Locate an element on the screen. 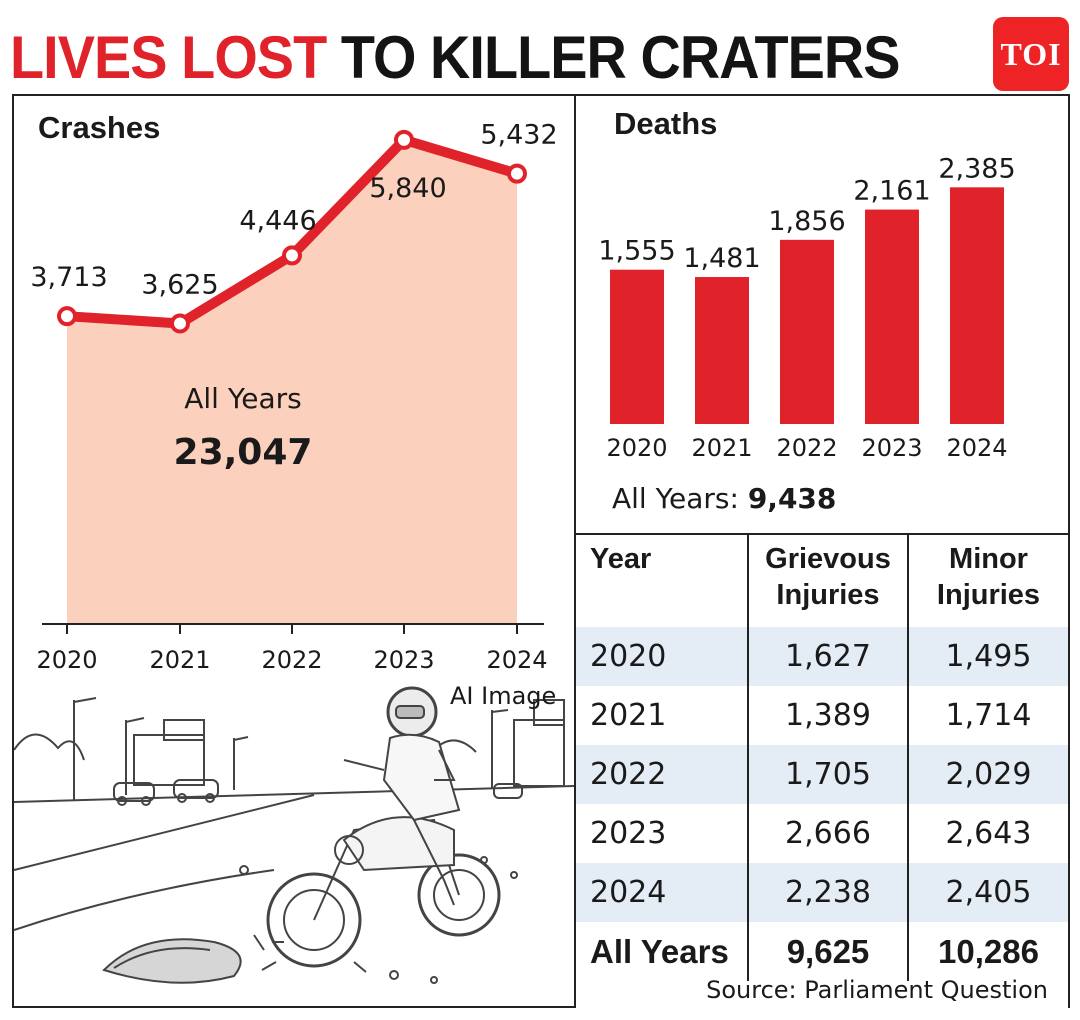 The image size is (1080, 1020). deaths-data-label: 2,385 is located at coordinates (976, 168).